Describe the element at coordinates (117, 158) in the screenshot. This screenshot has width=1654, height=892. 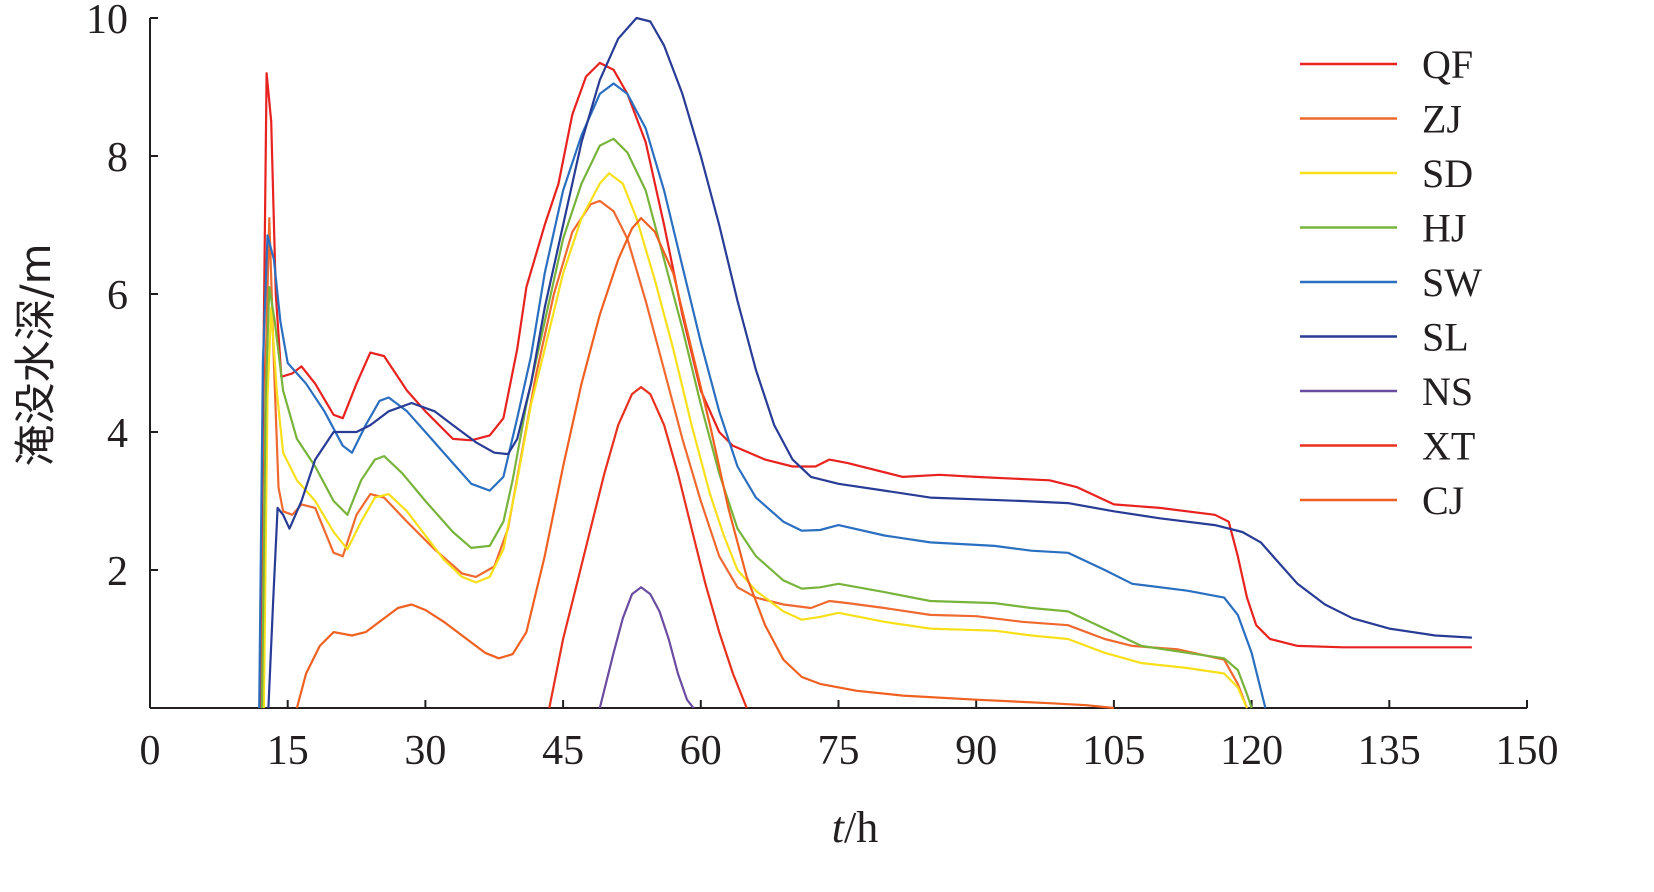
I see `y-tick-label: 8` at that location.